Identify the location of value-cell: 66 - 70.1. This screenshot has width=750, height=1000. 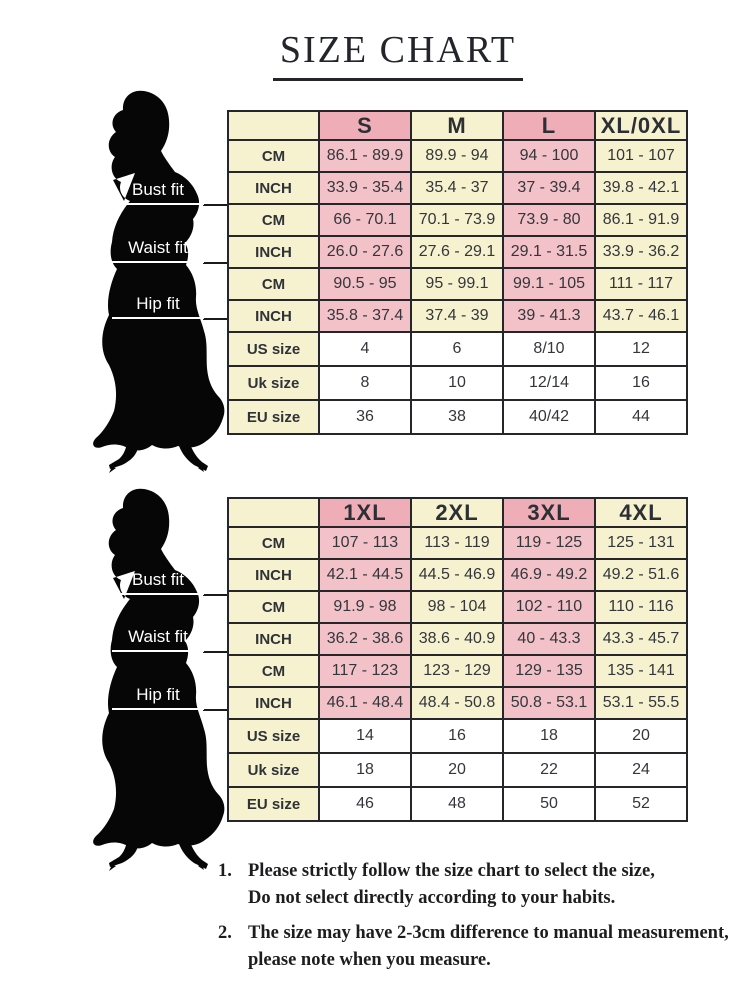
(365, 220).